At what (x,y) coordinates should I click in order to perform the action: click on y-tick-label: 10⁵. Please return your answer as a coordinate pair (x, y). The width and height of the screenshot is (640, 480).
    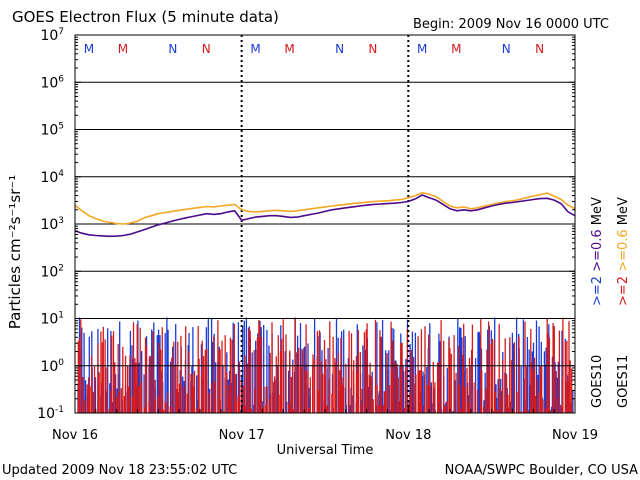
    Looking at the image, I should click on (52, 130).